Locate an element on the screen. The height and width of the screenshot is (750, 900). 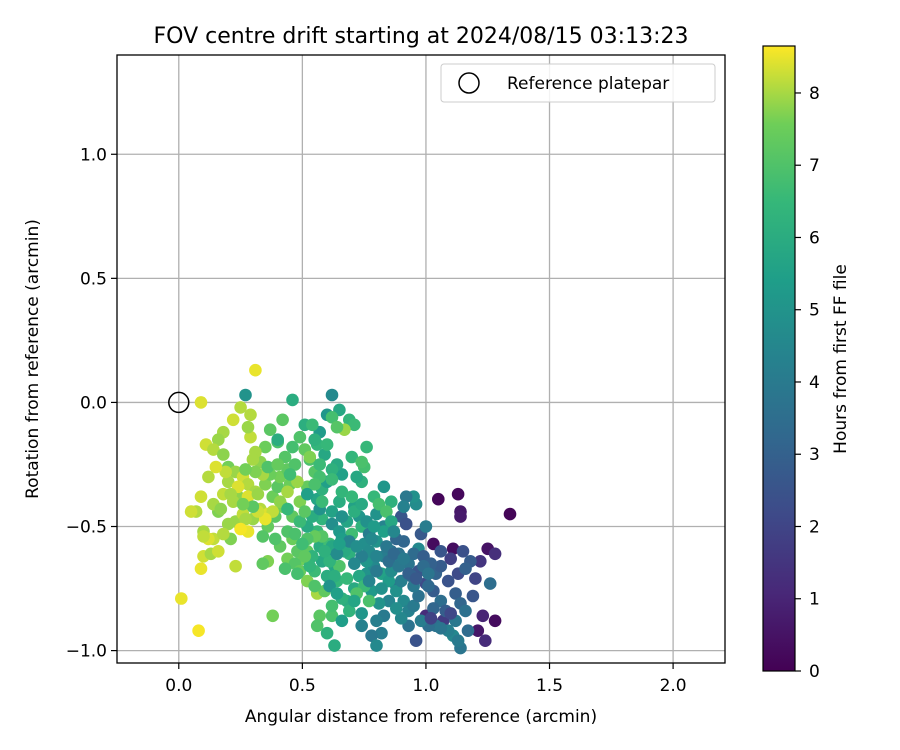
colorbar: 0 1 2 3 4 5 6 7 8 Hours from first FF file is located at coordinates (806, 363).